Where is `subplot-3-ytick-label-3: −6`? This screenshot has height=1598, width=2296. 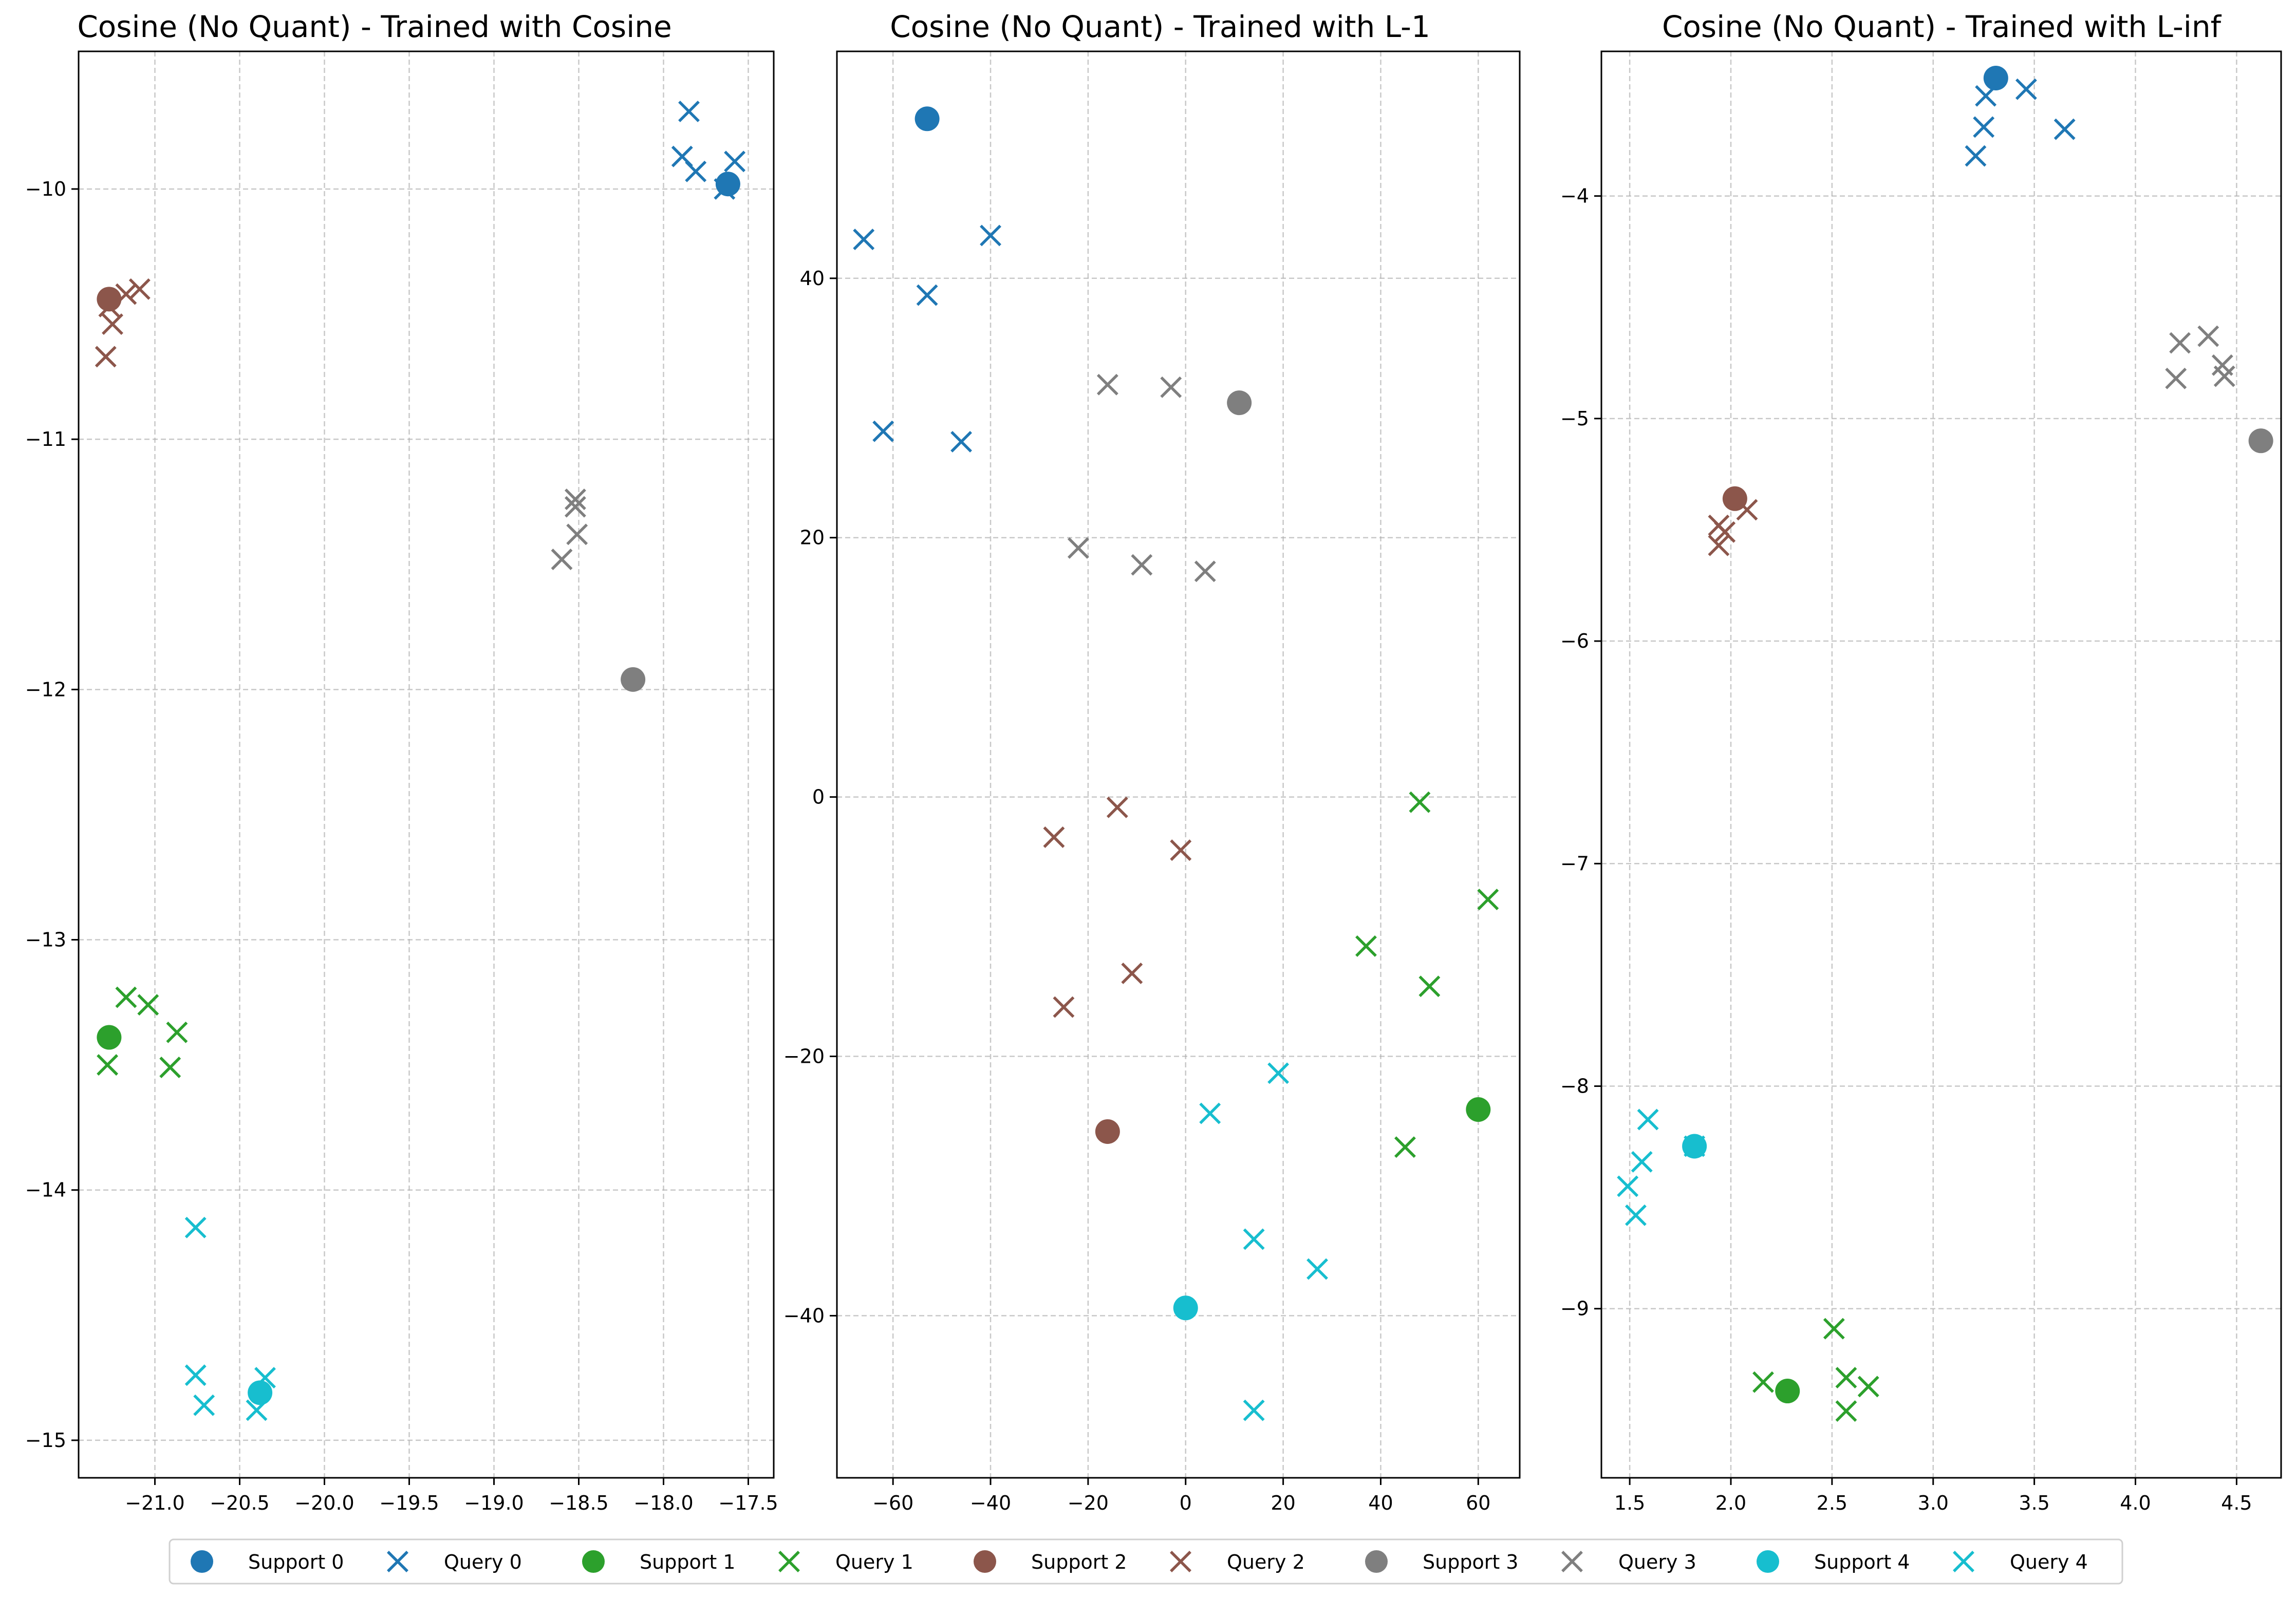 subplot-3-ytick-label-3: −6 is located at coordinates (1575, 641).